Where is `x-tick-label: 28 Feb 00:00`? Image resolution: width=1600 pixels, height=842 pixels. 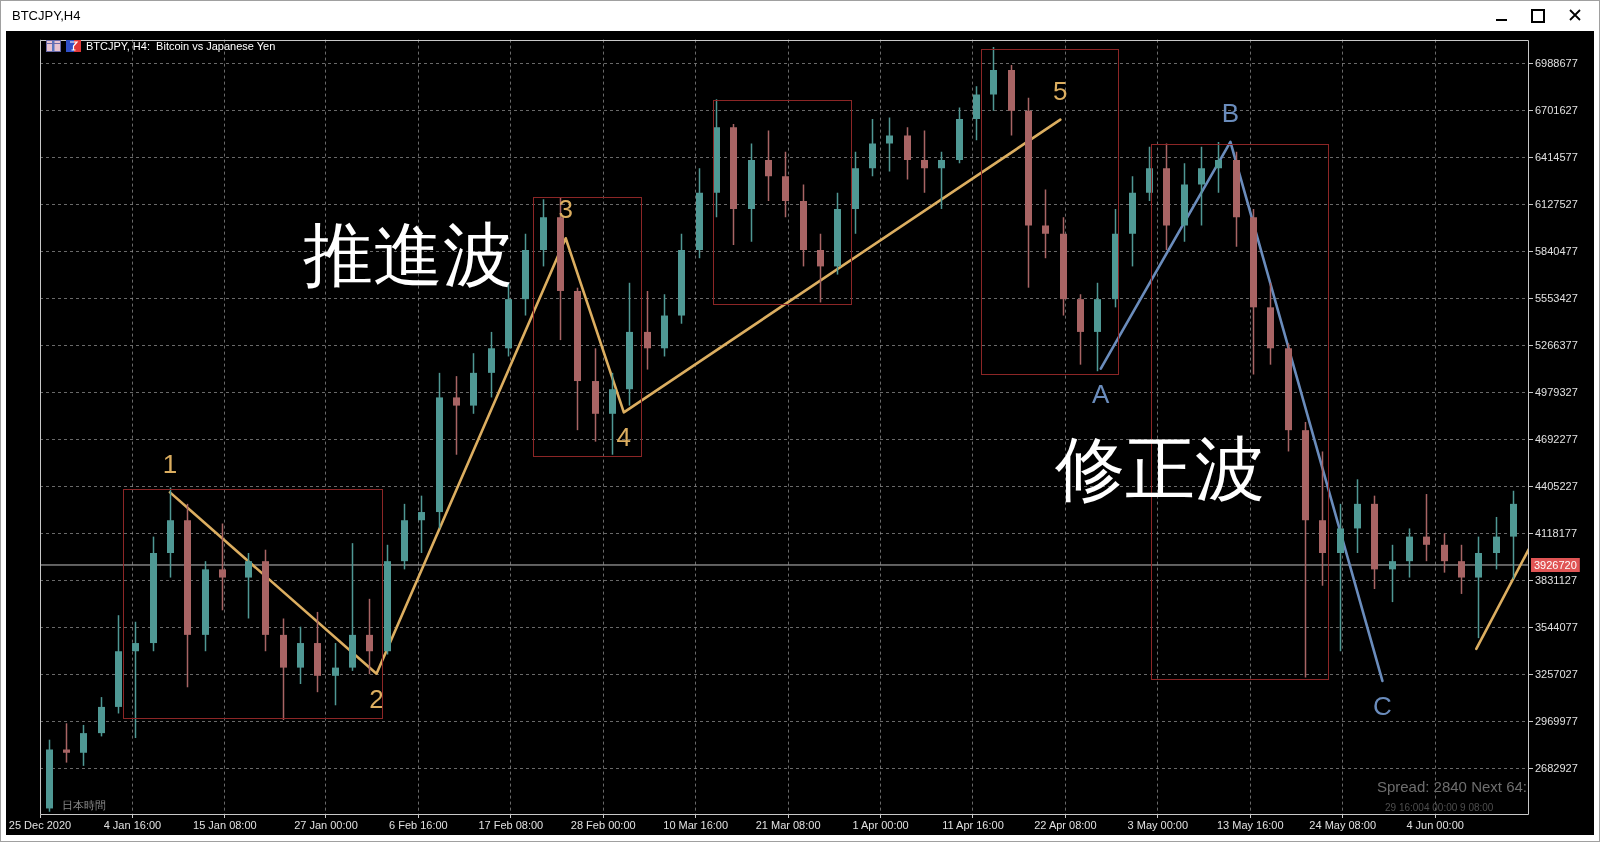
x-tick-label: 28 Feb 00:00 is located at coordinates (603, 824).